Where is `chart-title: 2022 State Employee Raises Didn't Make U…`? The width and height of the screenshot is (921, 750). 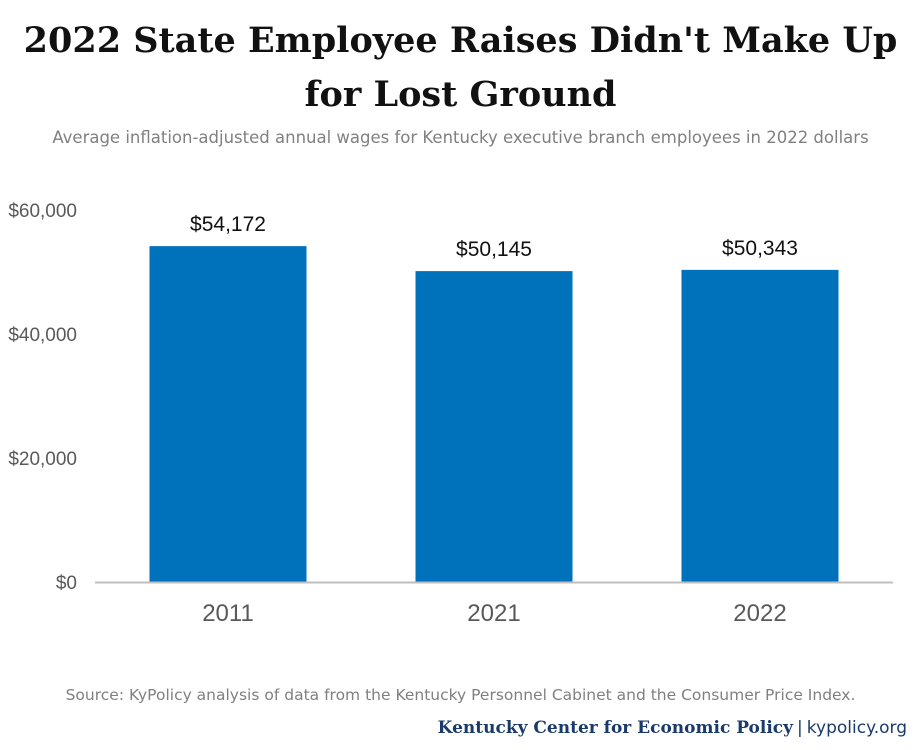
chart-title: 2022 State Employee Raises Didn't Make U… is located at coordinates (460, 68).